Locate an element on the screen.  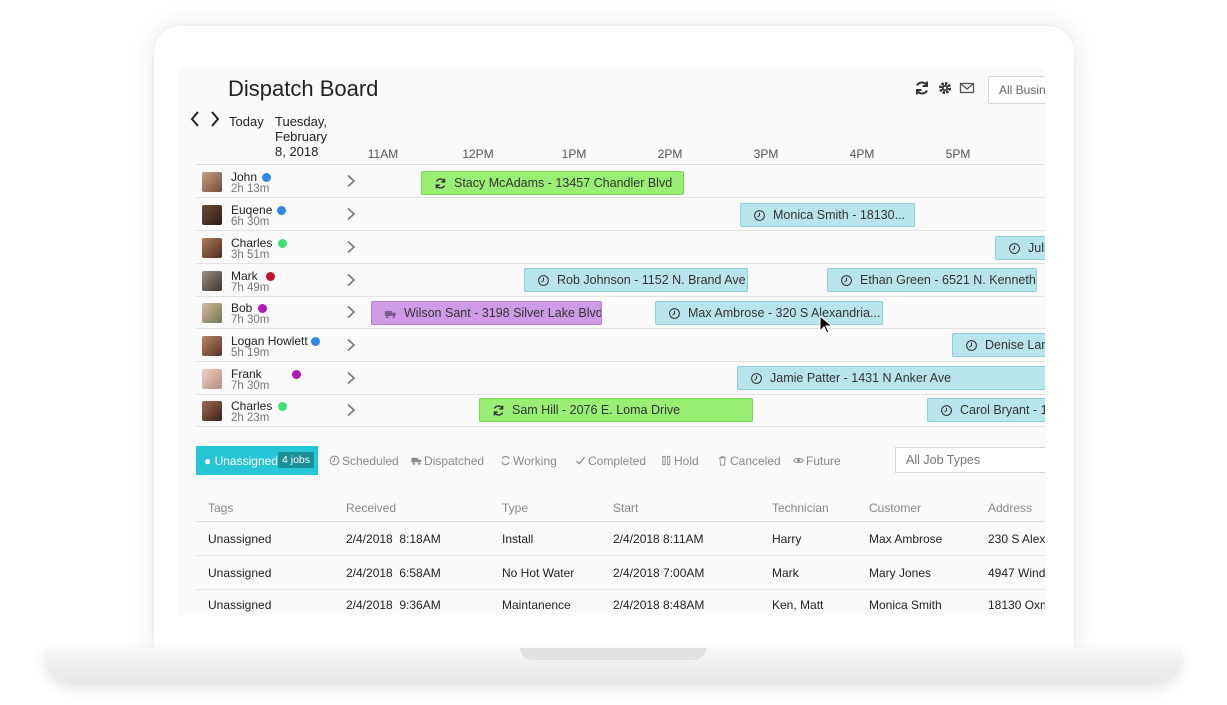
next-day-button is located at coordinates (216, 120).